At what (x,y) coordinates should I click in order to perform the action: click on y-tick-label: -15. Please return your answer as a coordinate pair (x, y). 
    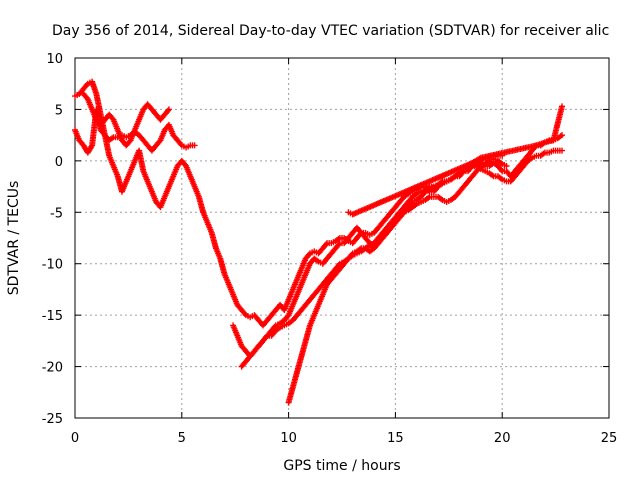
    Looking at the image, I should click on (52, 316).